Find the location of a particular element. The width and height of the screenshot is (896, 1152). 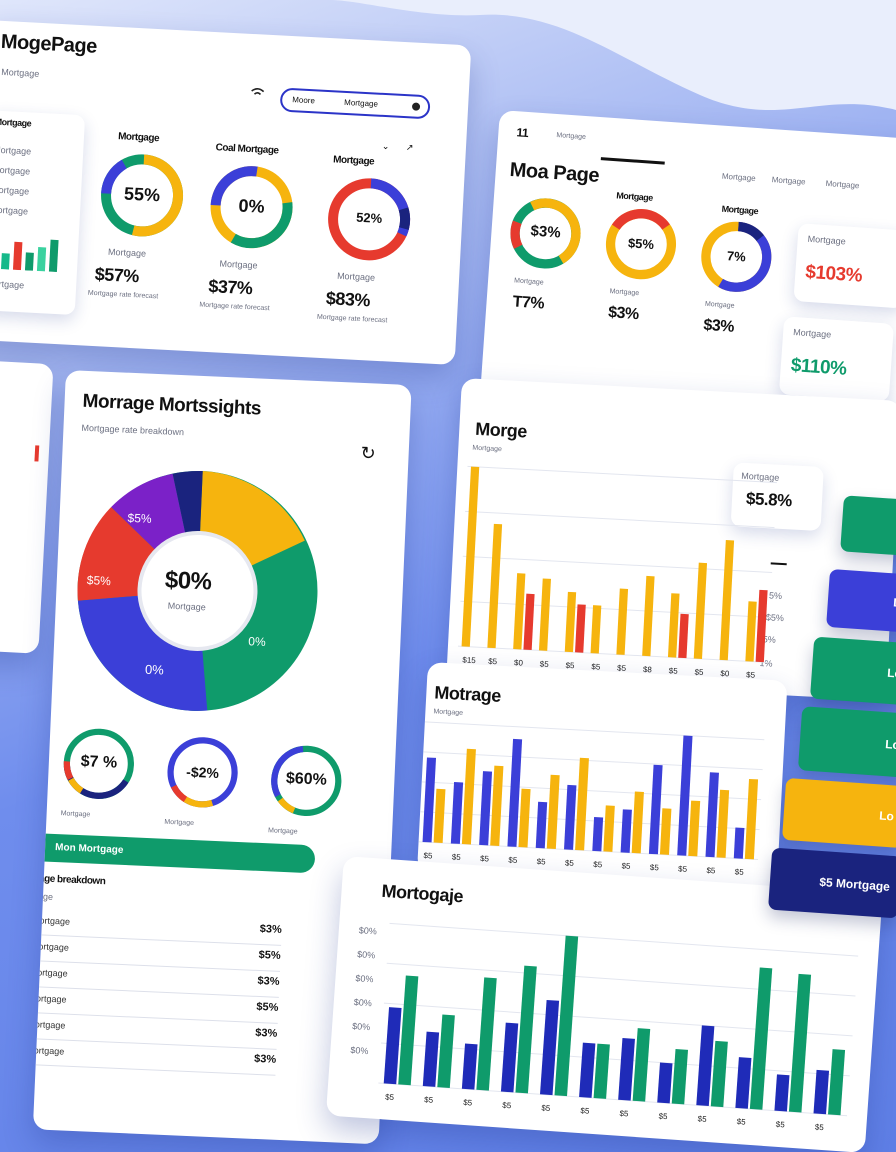

page-title: Morrage Mortssights is located at coordinates (172, 405).